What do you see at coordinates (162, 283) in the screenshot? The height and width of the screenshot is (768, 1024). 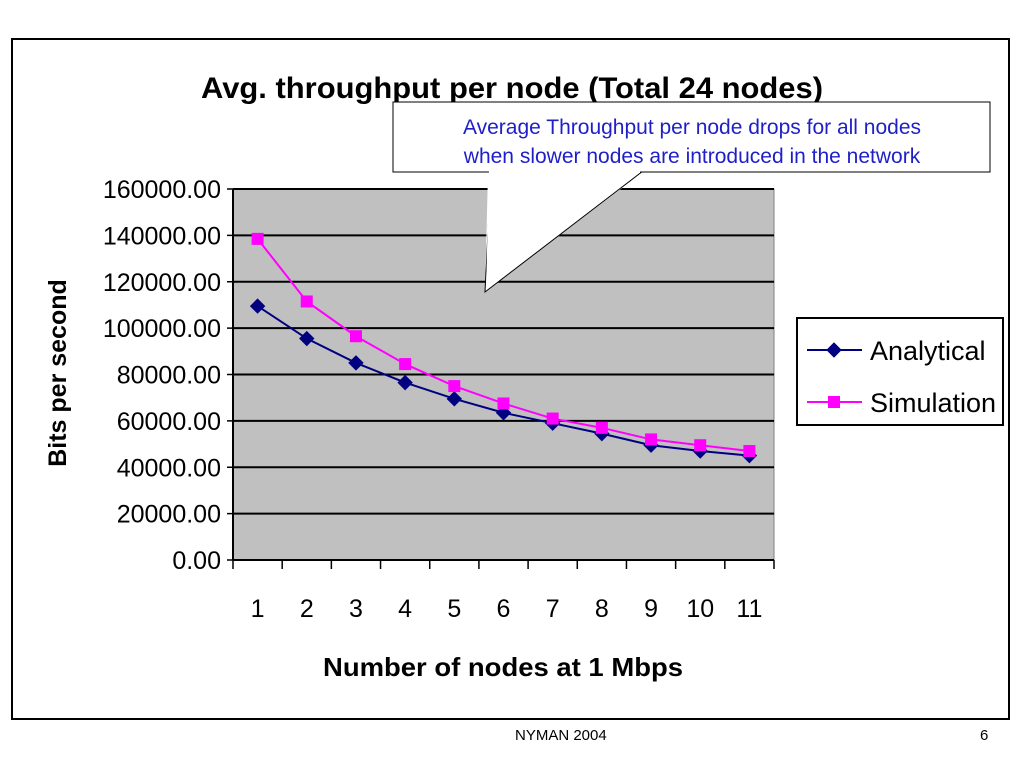 I see `y-tick-label: 120000.00` at bounding box center [162, 283].